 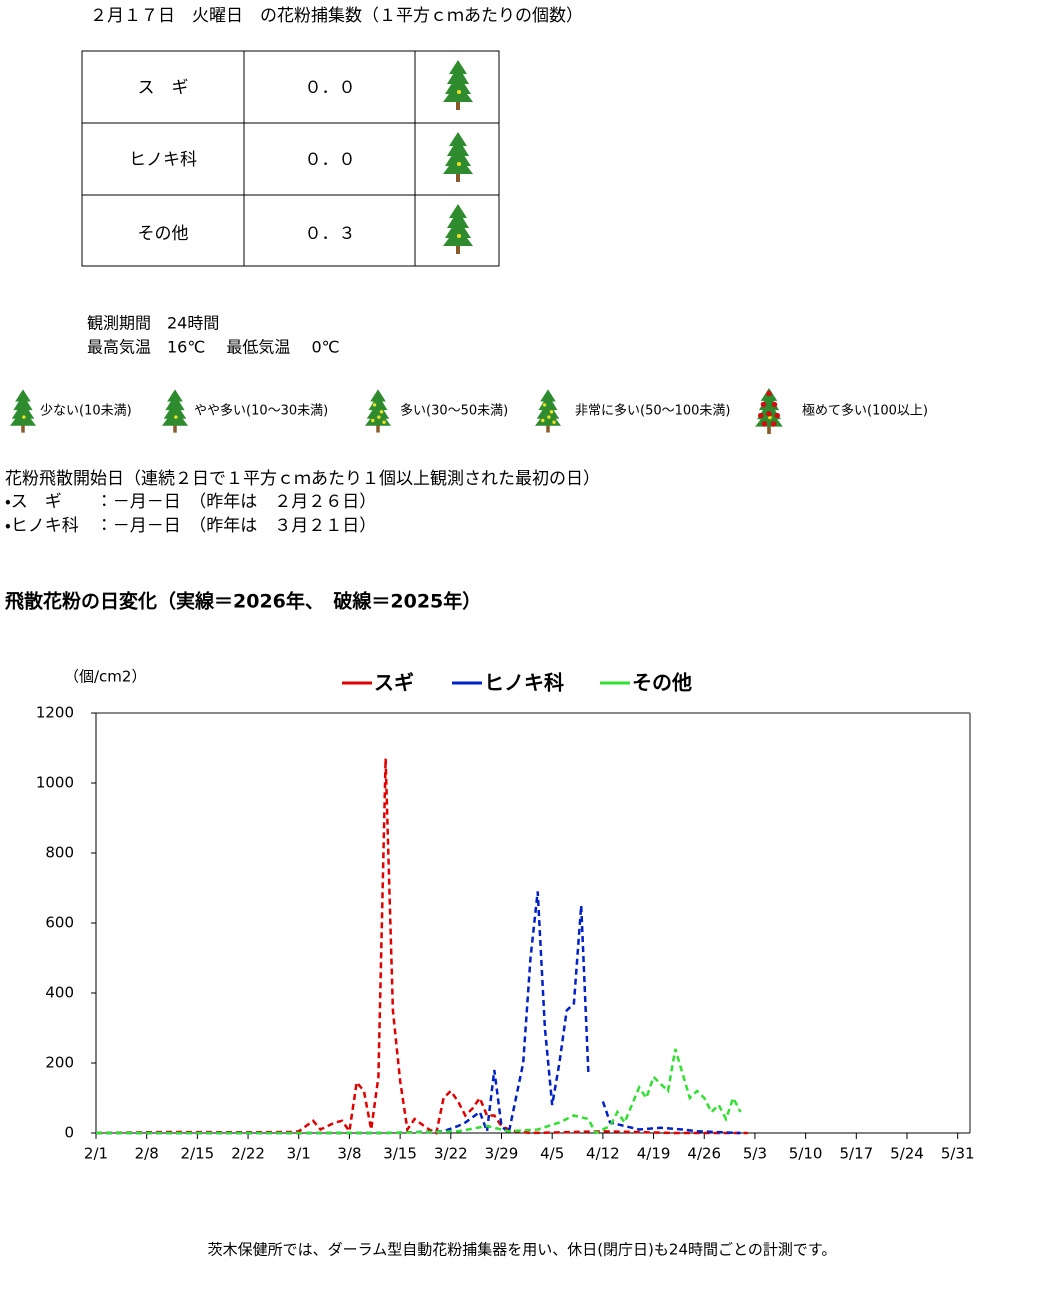 What do you see at coordinates (502, 1154) in the screenshot?
I see `x-tick-label: 3/29` at bounding box center [502, 1154].